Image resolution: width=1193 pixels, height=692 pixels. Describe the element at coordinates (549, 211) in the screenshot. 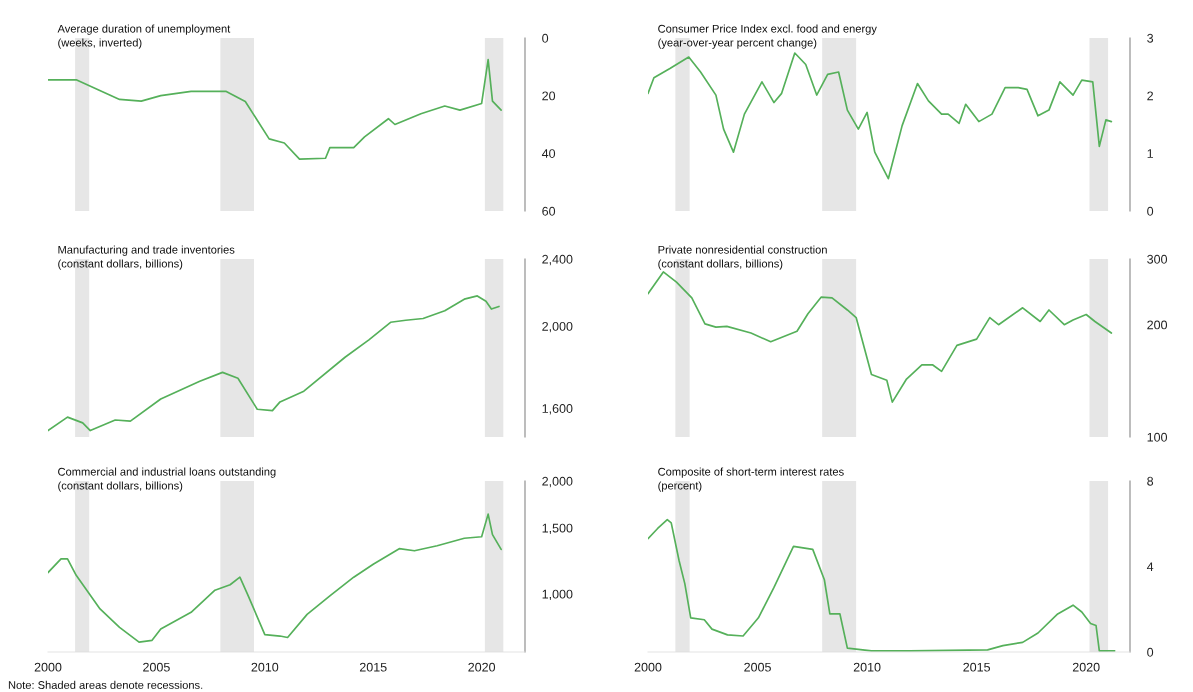

I see `y-tick-label: 60` at that location.